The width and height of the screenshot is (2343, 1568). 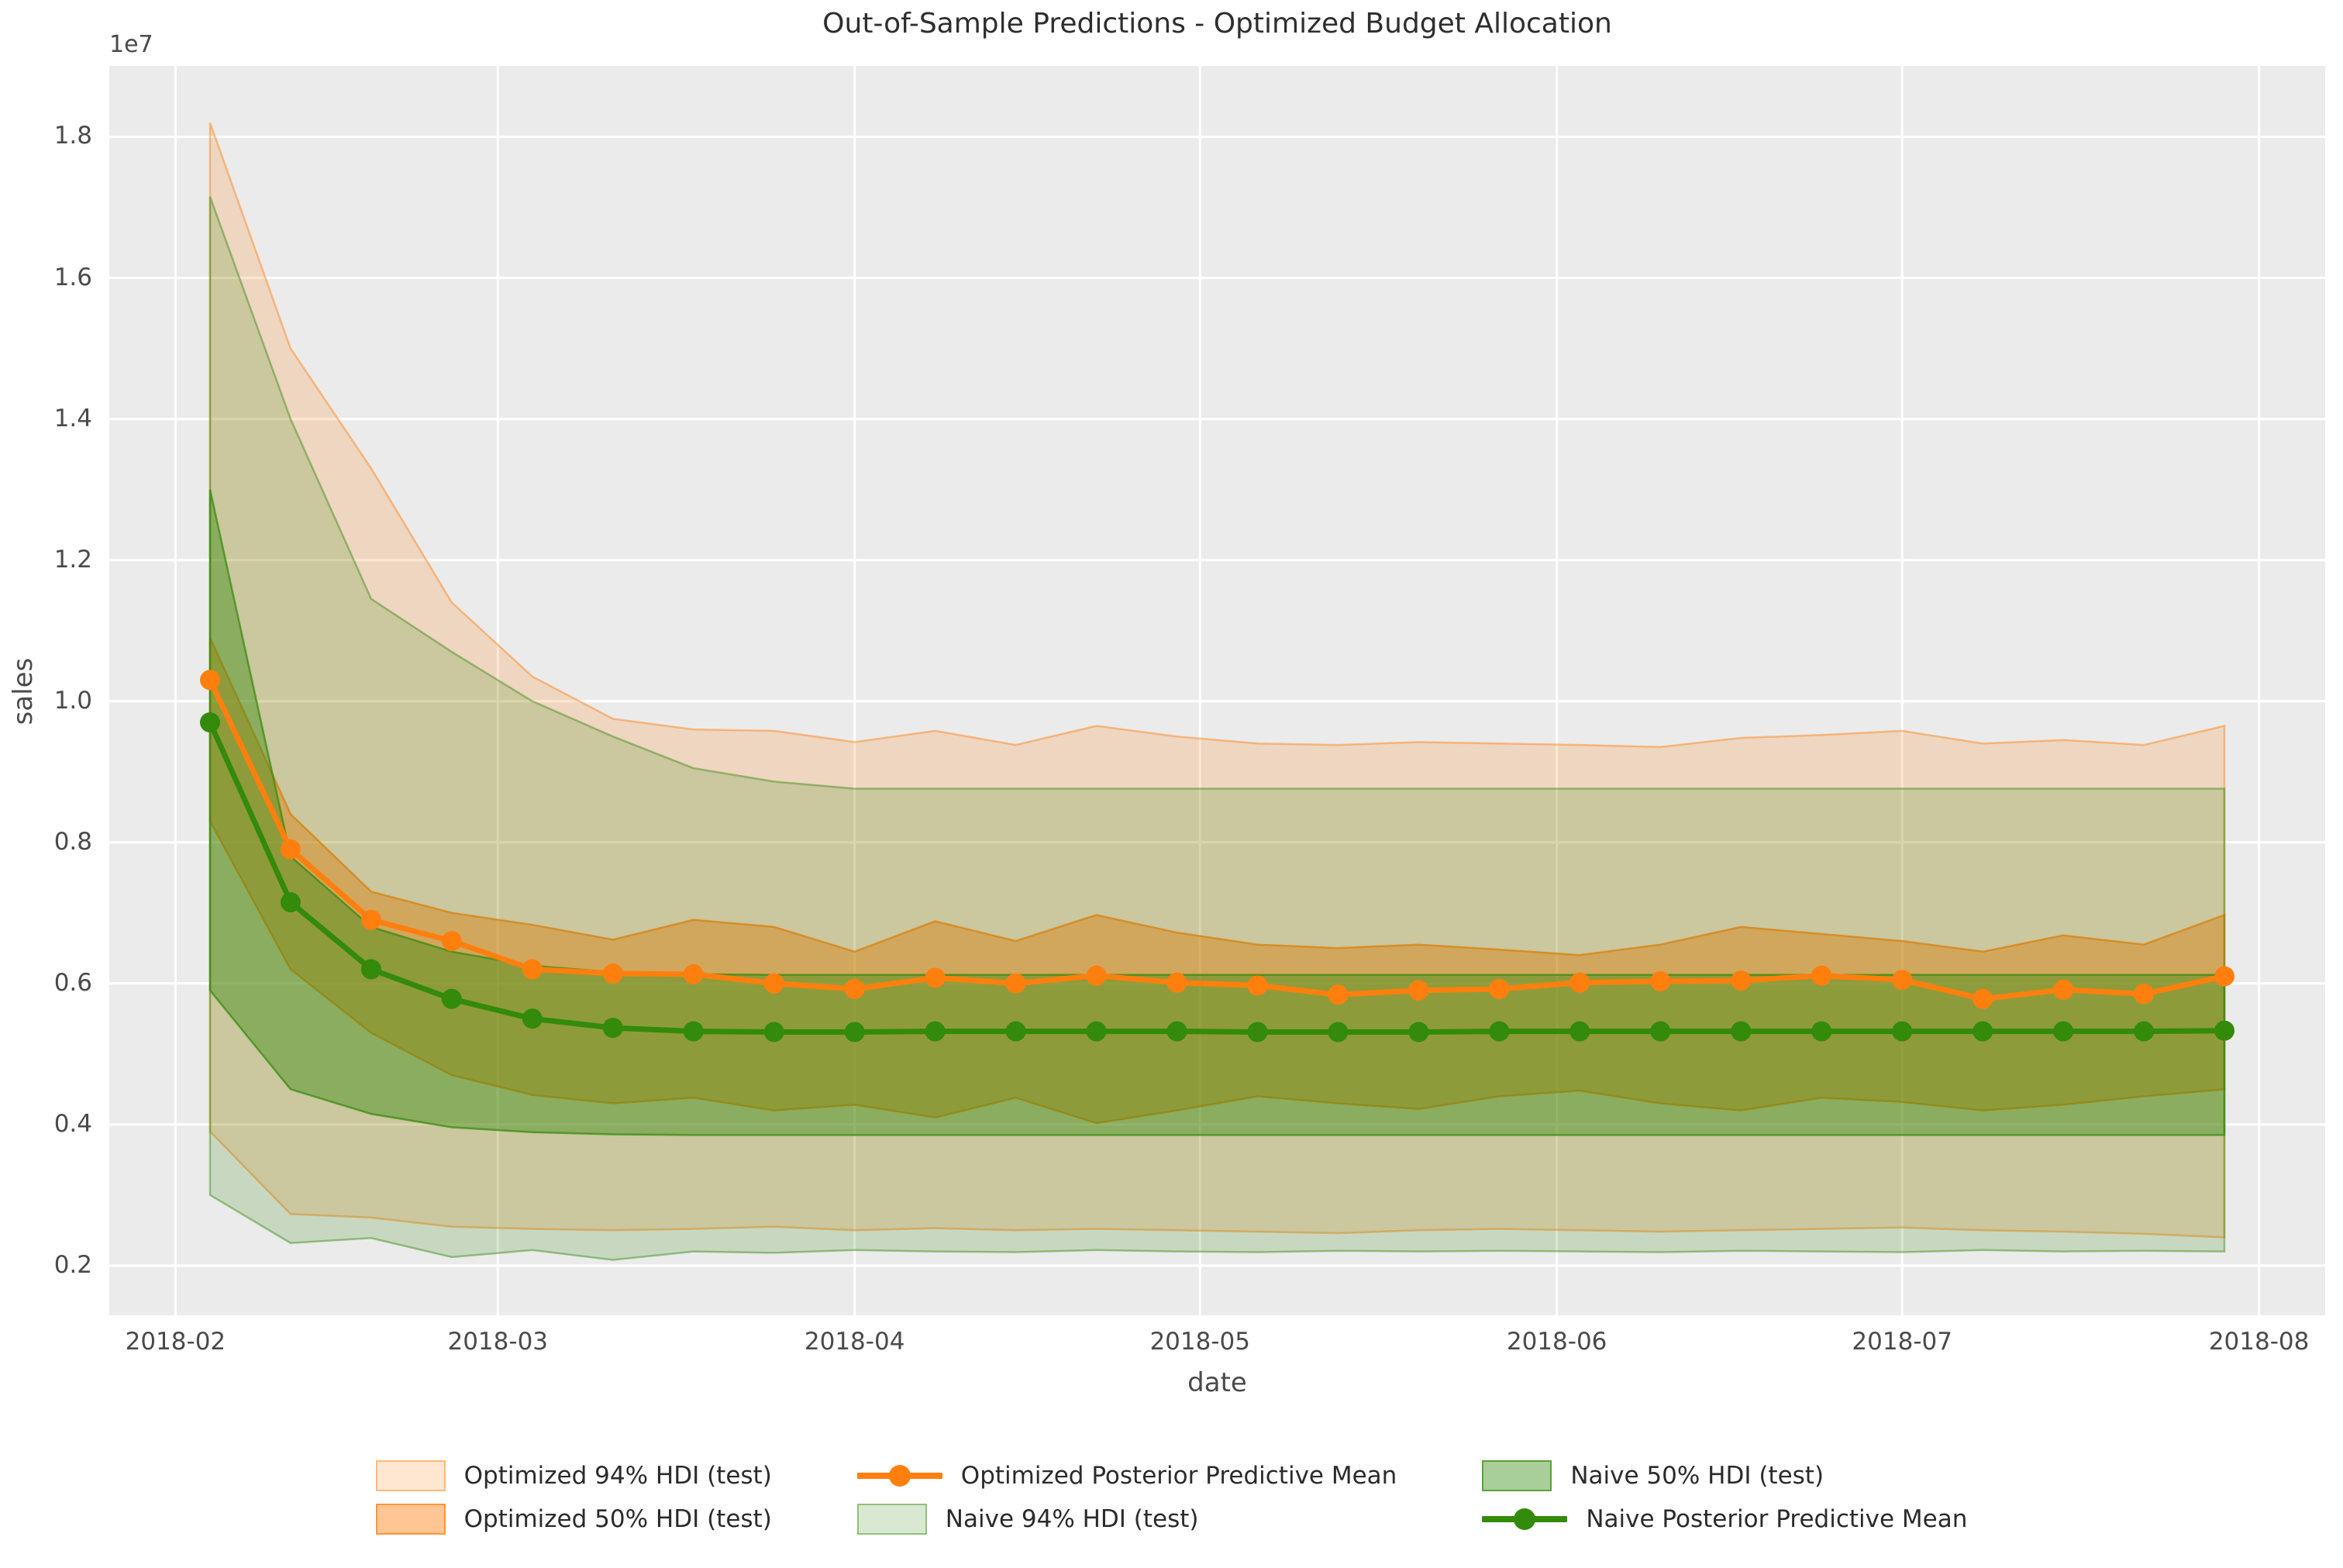 I want to click on x-axis-label: date, so click(x=1217, y=1382).